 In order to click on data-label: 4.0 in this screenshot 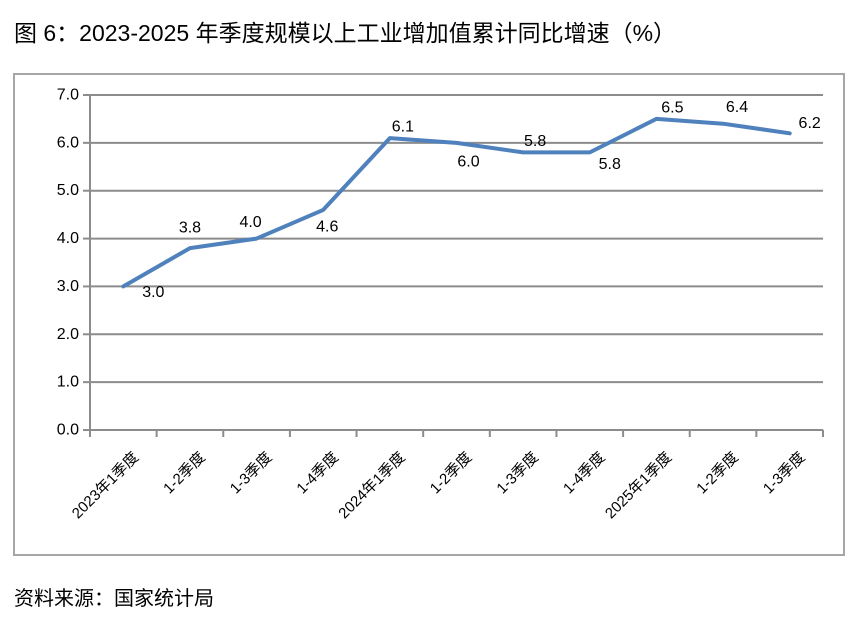, I will do `click(250, 222)`.